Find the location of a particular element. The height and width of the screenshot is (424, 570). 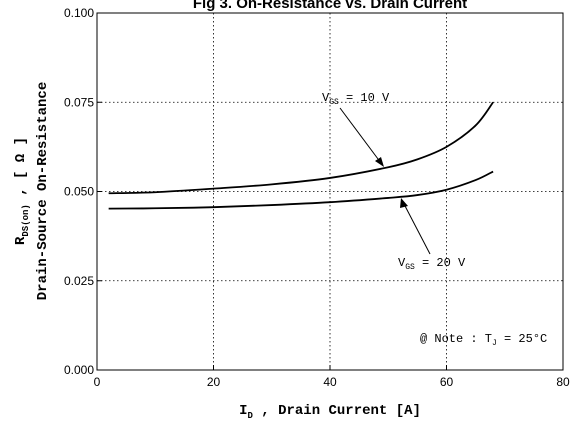

y-tick-label: 0.025 is located at coordinates (79, 281).